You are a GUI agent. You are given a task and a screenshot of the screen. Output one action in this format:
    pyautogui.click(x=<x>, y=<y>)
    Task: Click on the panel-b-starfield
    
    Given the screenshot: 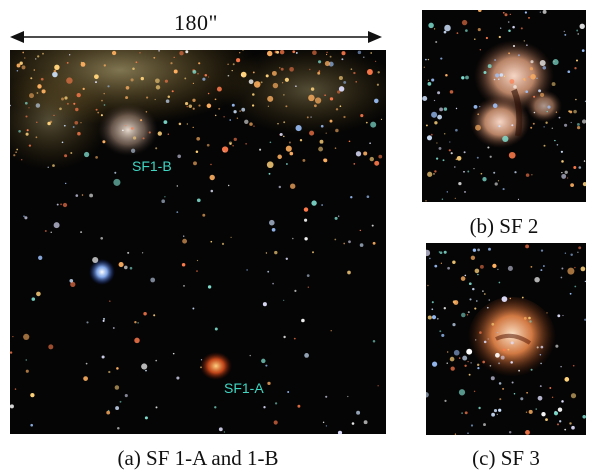 What is the action you would take?
    pyautogui.click(x=504, y=106)
    